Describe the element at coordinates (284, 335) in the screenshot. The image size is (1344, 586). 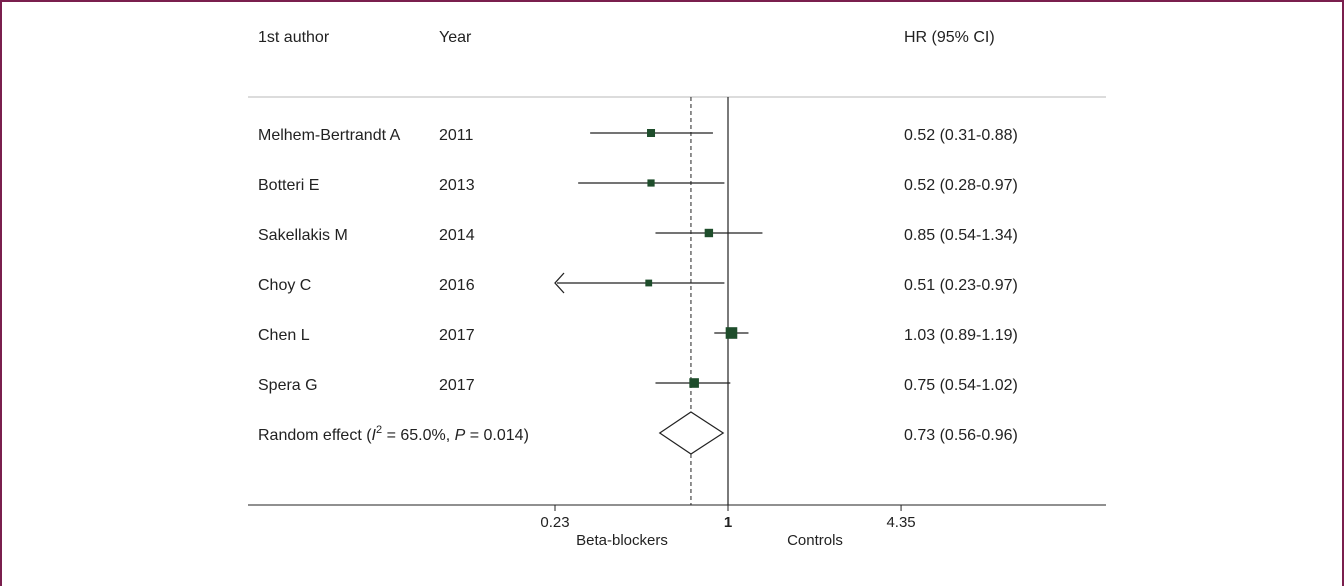
I see `study-author: Chen L` at that location.